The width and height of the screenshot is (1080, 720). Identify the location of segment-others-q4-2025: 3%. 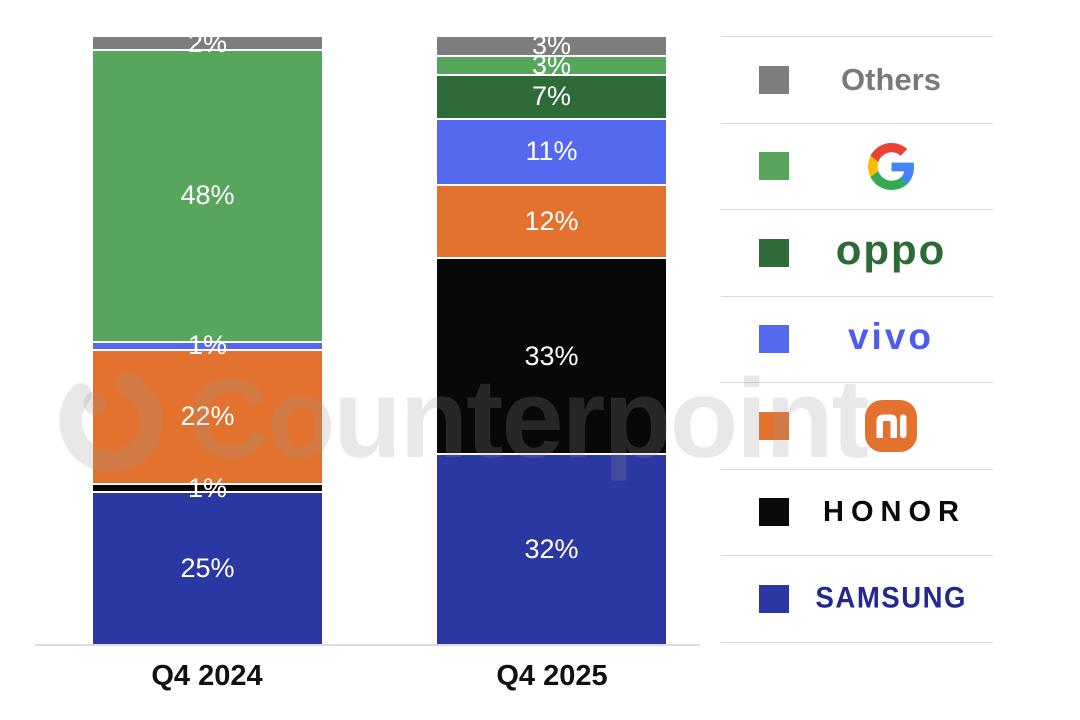
(551, 45).